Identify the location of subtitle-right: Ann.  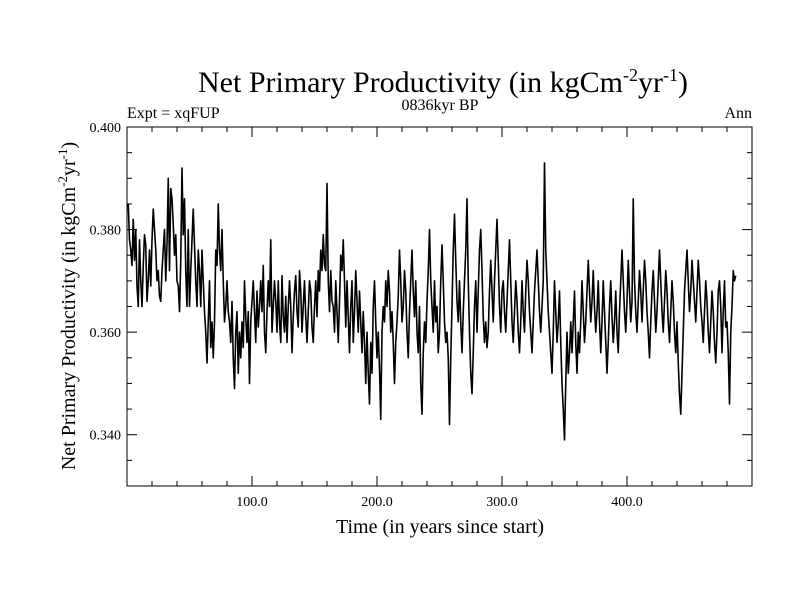
(738, 113).